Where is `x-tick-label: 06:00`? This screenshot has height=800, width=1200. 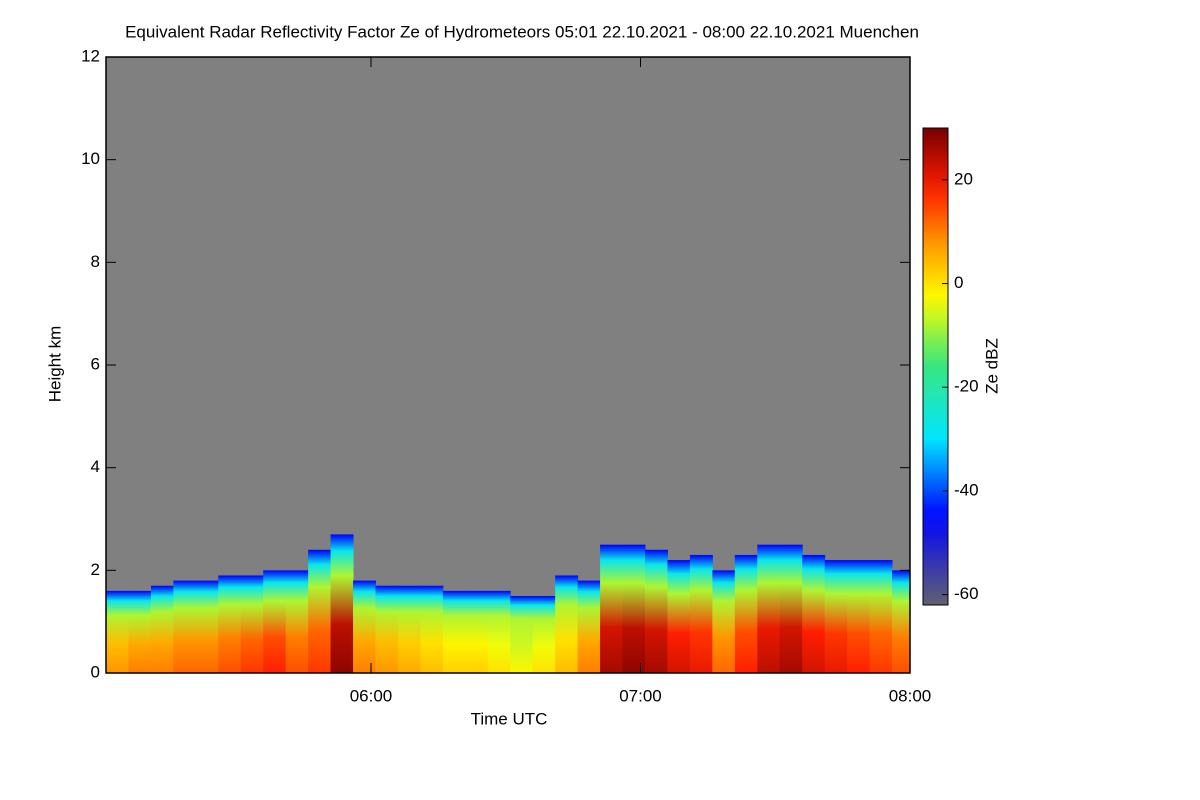
x-tick-label: 06:00 is located at coordinates (371, 695).